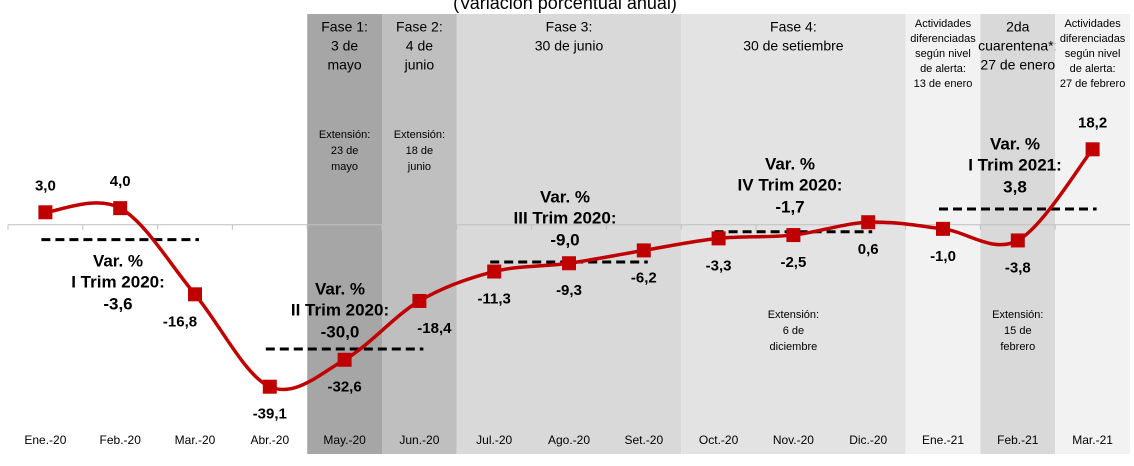 This screenshot has width=1134, height=466. Describe the element at coordinates (340, 309) in the screenshot. I see `quarter-label: II Trim 2020:` at that location.